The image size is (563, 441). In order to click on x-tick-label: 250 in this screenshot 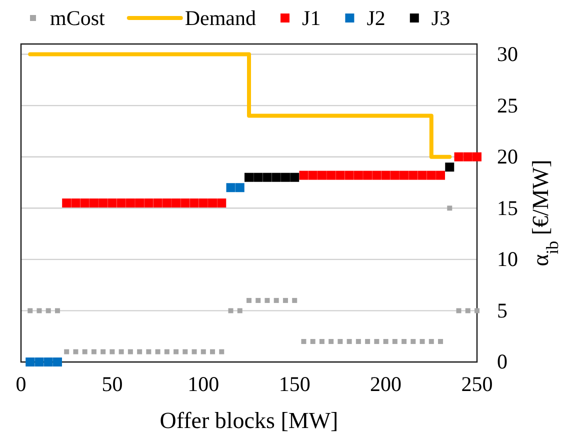, I will do `click(477, 384)`.